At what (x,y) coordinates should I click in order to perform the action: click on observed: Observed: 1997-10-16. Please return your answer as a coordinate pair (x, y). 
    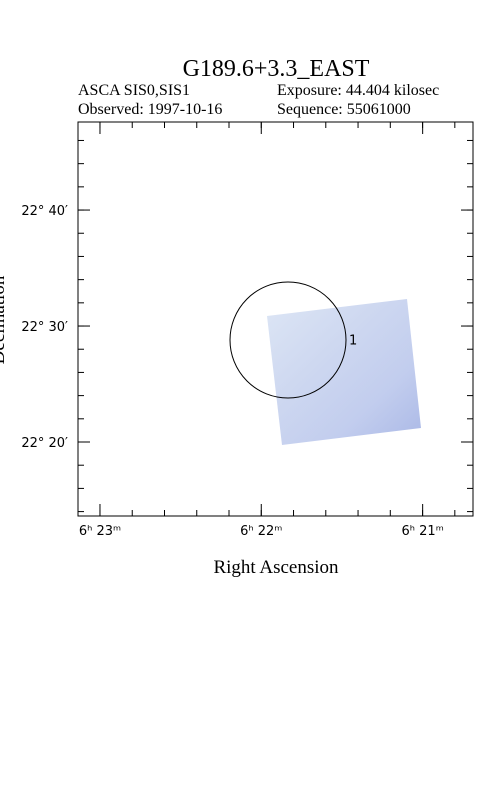
    Looking at the image, I should click on (150, 109).